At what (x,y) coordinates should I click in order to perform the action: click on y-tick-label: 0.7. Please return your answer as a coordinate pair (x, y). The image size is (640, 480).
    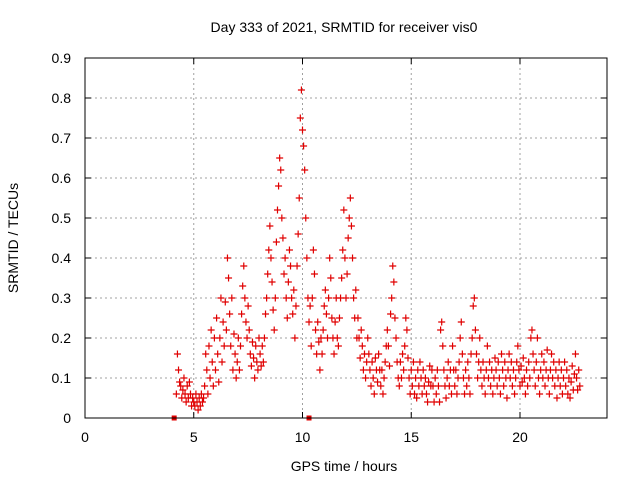
    Looking at the image, I should click on (62, 138).